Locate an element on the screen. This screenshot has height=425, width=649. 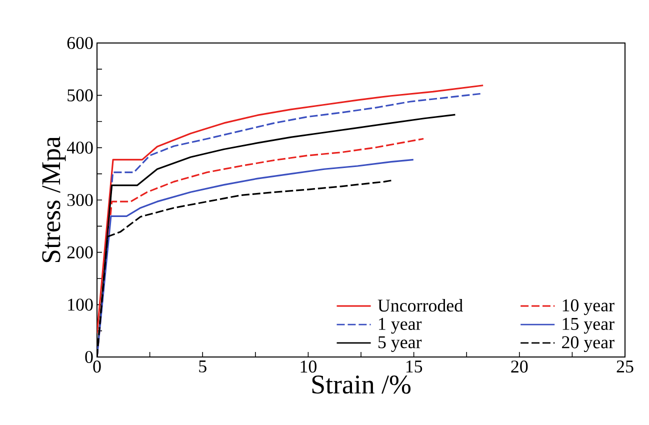
legend-label: 5 year is located at coordinates (400, 344).